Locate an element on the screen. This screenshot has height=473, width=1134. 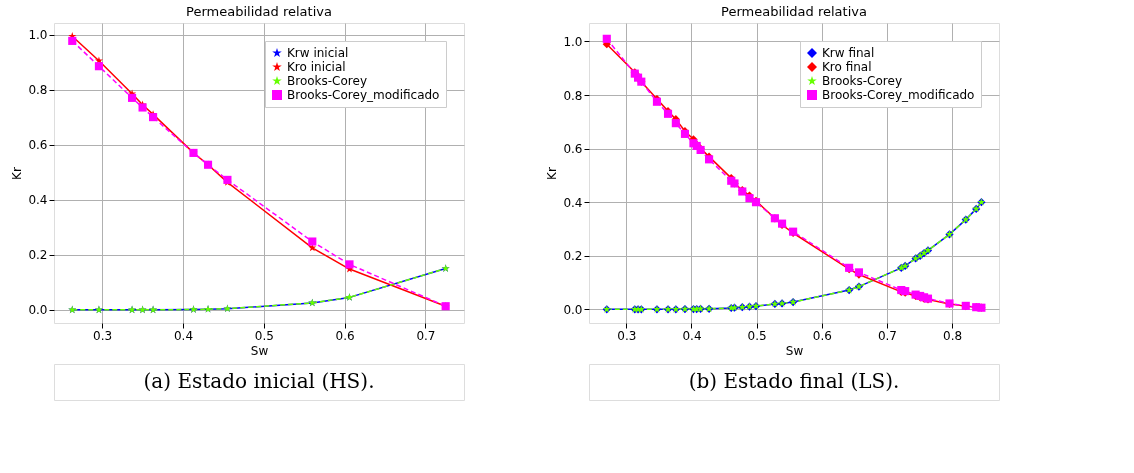
legend-label: Krw inicial is located at coordinates (318, 53).